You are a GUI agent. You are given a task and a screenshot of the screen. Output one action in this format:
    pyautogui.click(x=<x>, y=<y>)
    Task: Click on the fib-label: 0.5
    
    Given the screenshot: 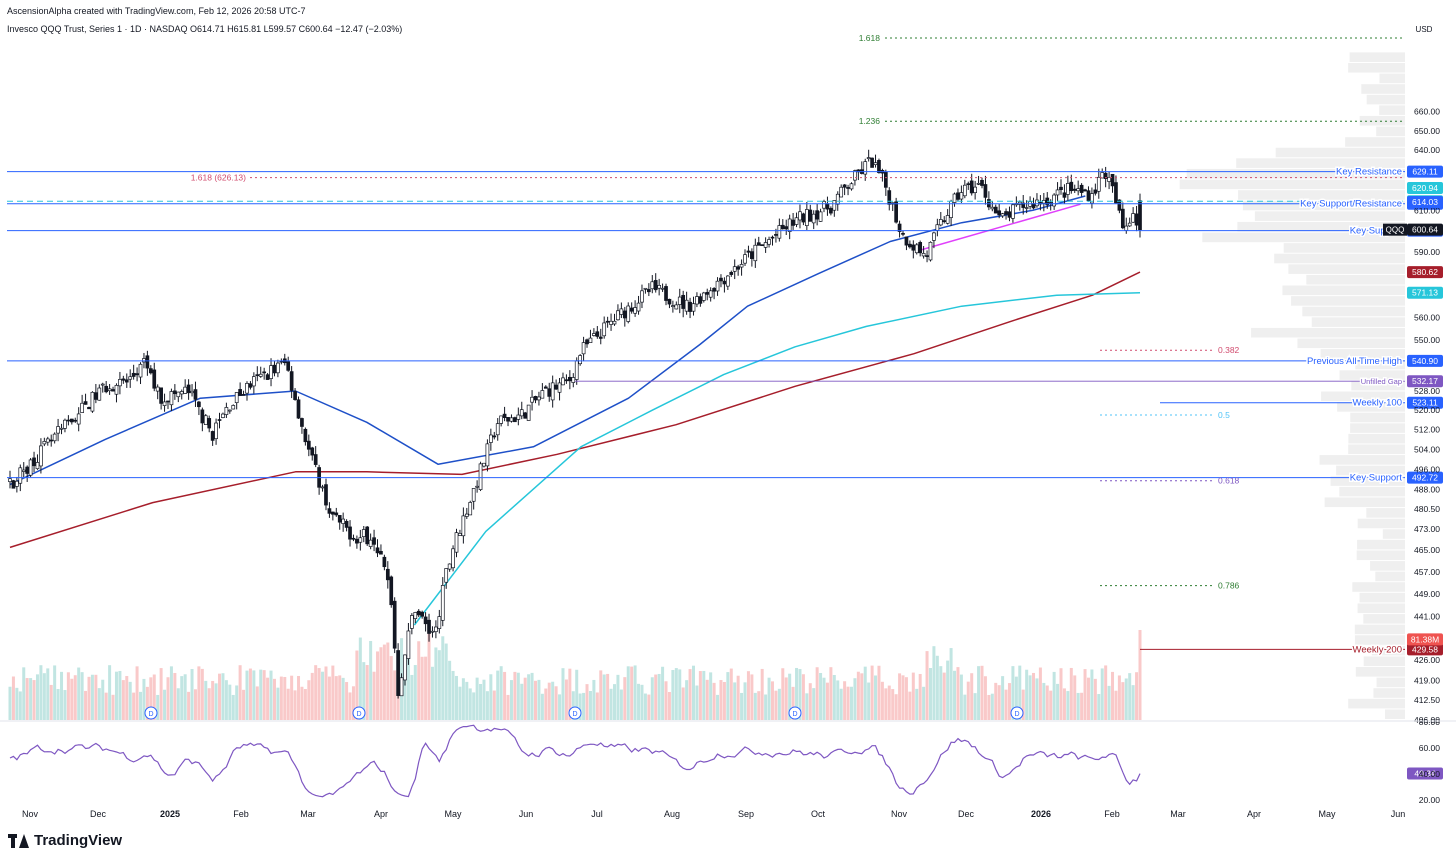 What is the action you would take?
    pyautogui.click(x=1224, y=415)
    